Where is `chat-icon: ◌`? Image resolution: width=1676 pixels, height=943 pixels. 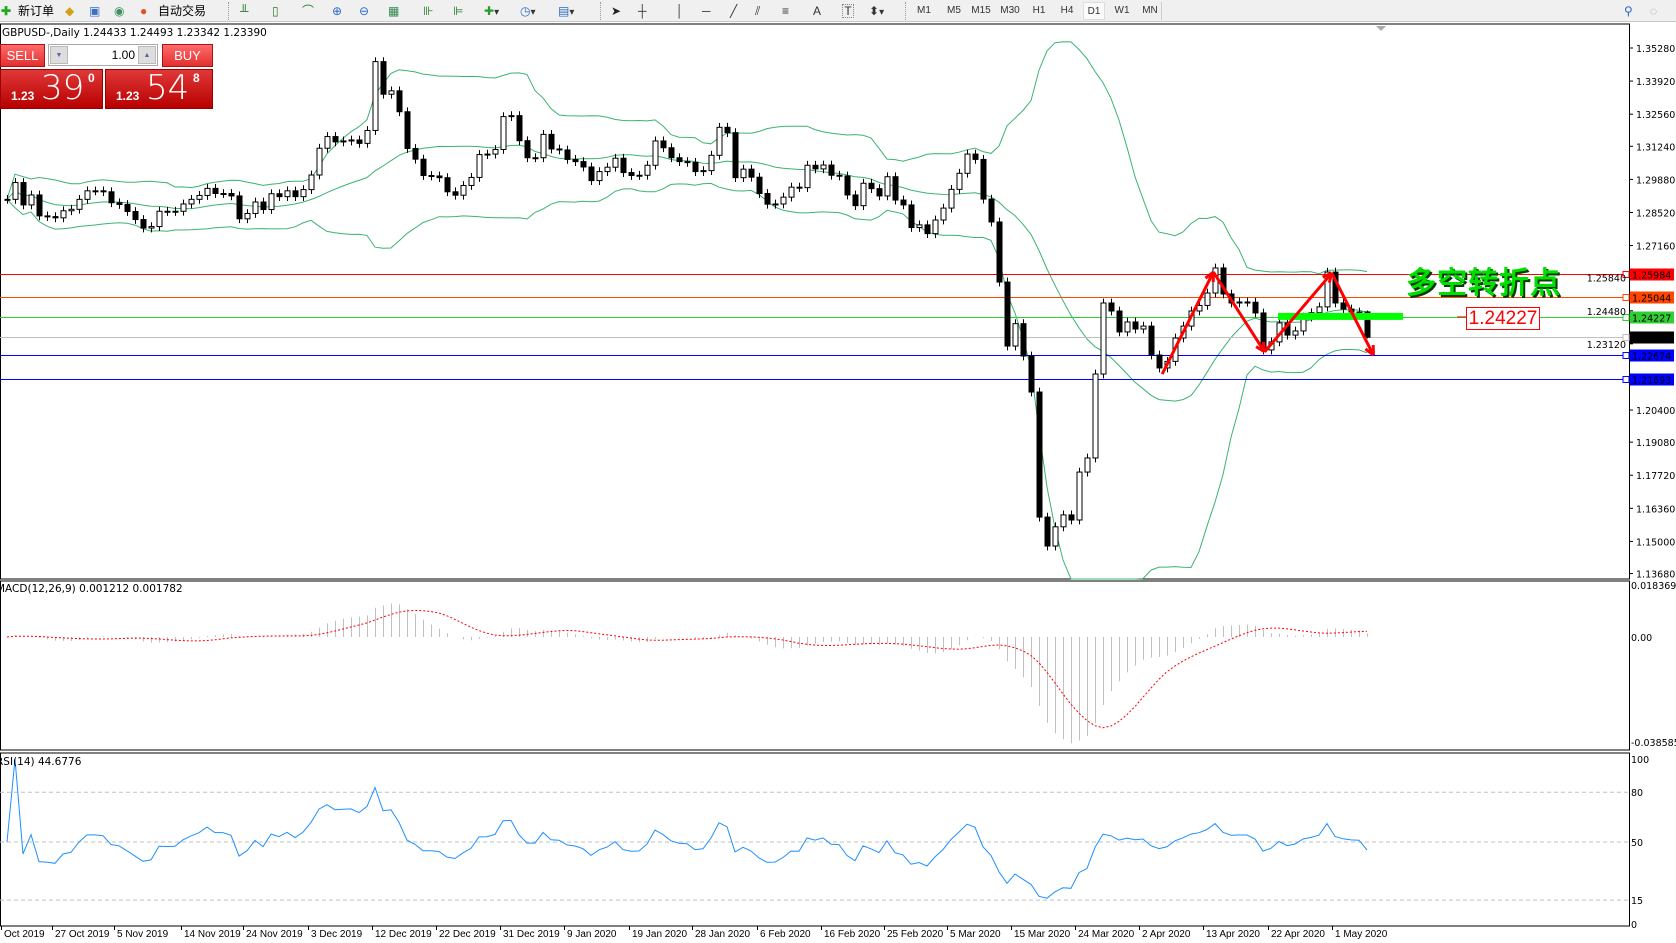
chat-icon: ◌ is located at coordinates (1654, 11).